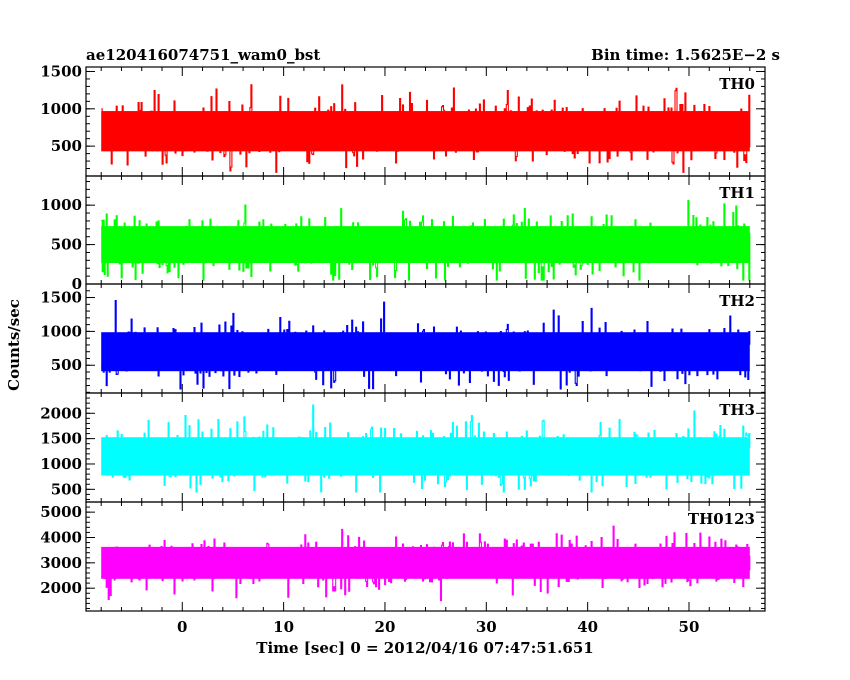 The image size is (850, 680). I want to click on object-name-title: ae120416074751_wam0_bst, so click(203, 55).